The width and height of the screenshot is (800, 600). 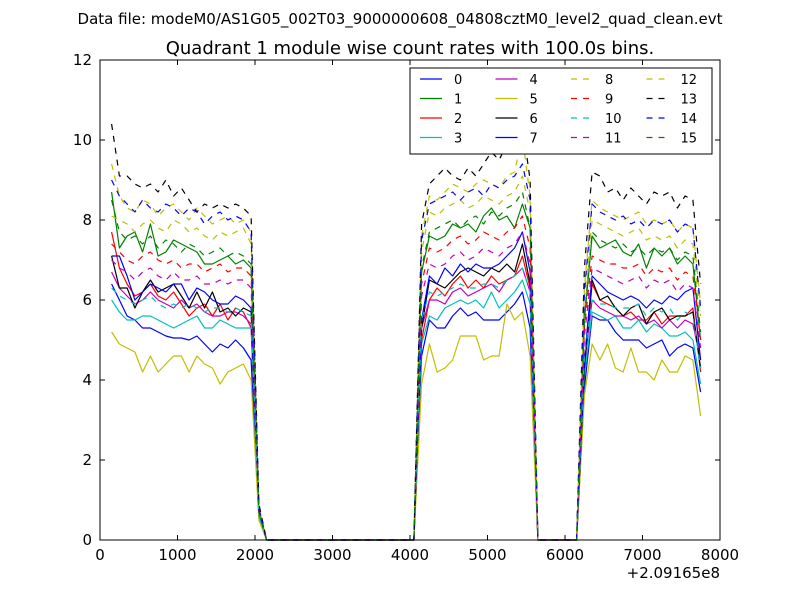 What do you see at coordinates (534, 80) in the screenshot?
I see `legend-label-4: 4` at bounding box center [534, 80].